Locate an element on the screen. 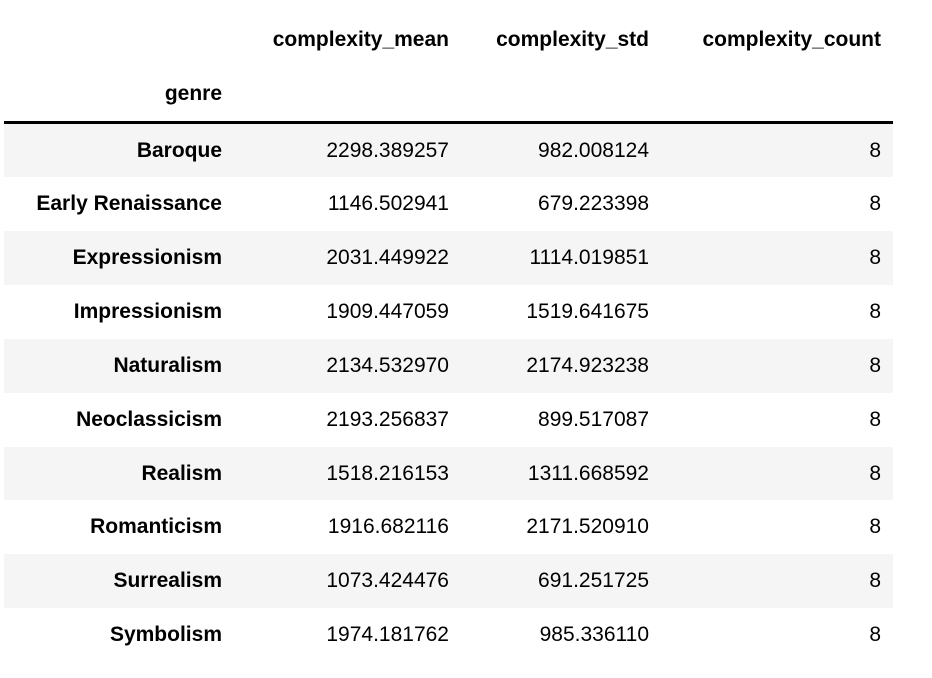 This screenshot has width=932, height=678. table-row: Symbolism 1974.181762 985.336110 8 is located at coordinates (448, 634).